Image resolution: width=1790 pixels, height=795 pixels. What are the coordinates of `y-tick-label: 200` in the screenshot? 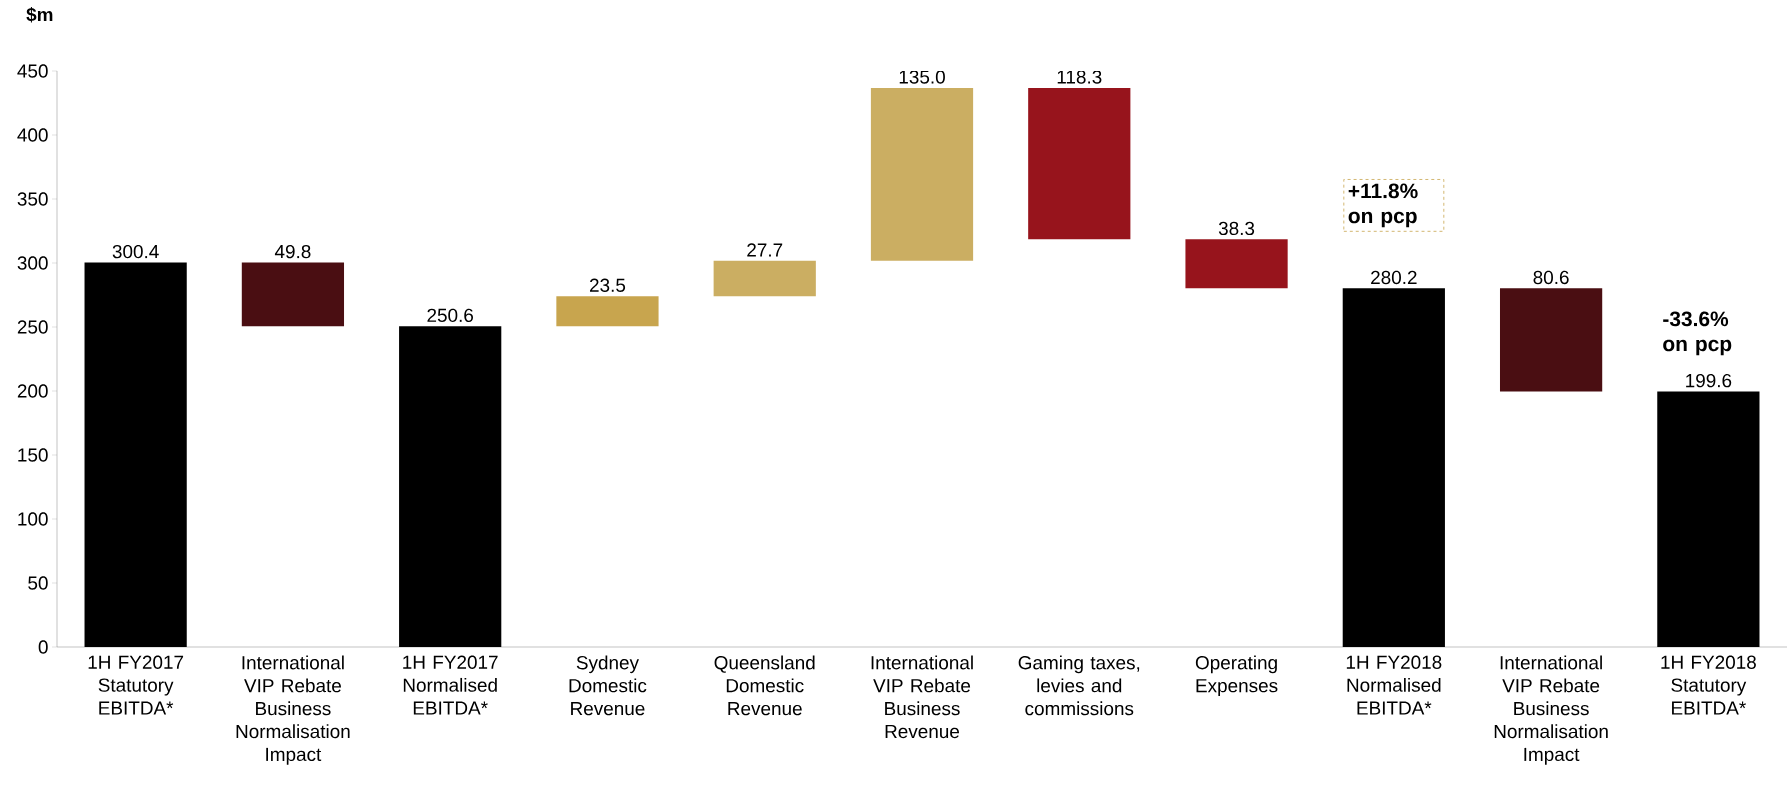 It's located at (32, 391).